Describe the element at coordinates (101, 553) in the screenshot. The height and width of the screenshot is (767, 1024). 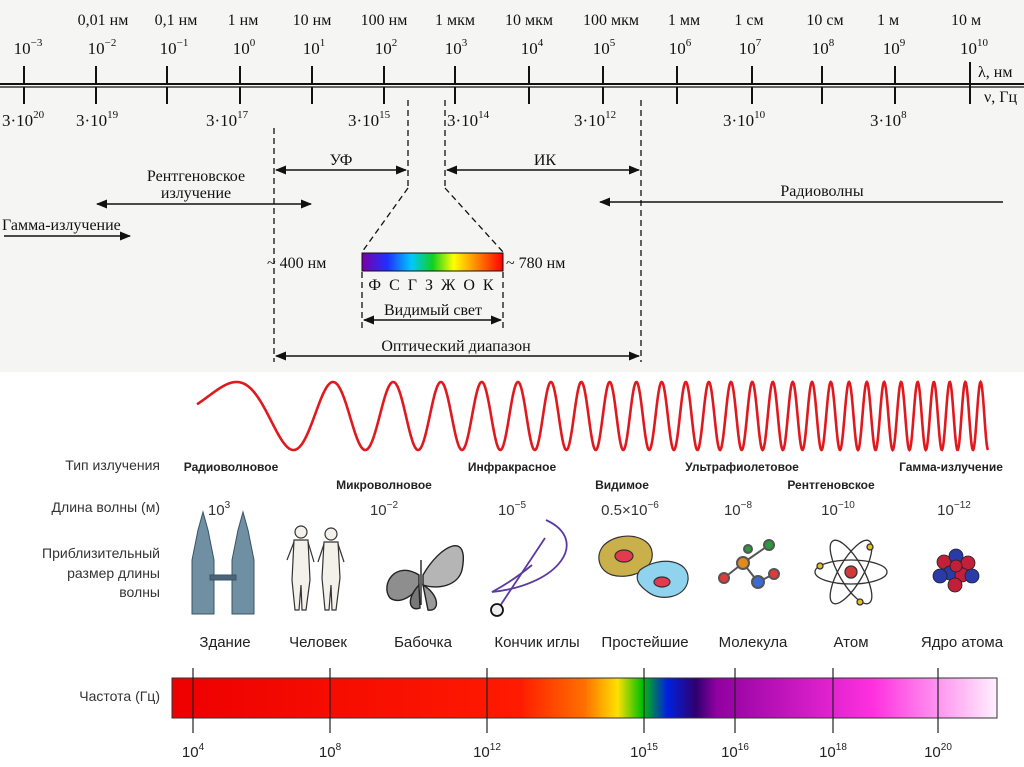
I see `row-size-label-1: Приблизительный` at that location.